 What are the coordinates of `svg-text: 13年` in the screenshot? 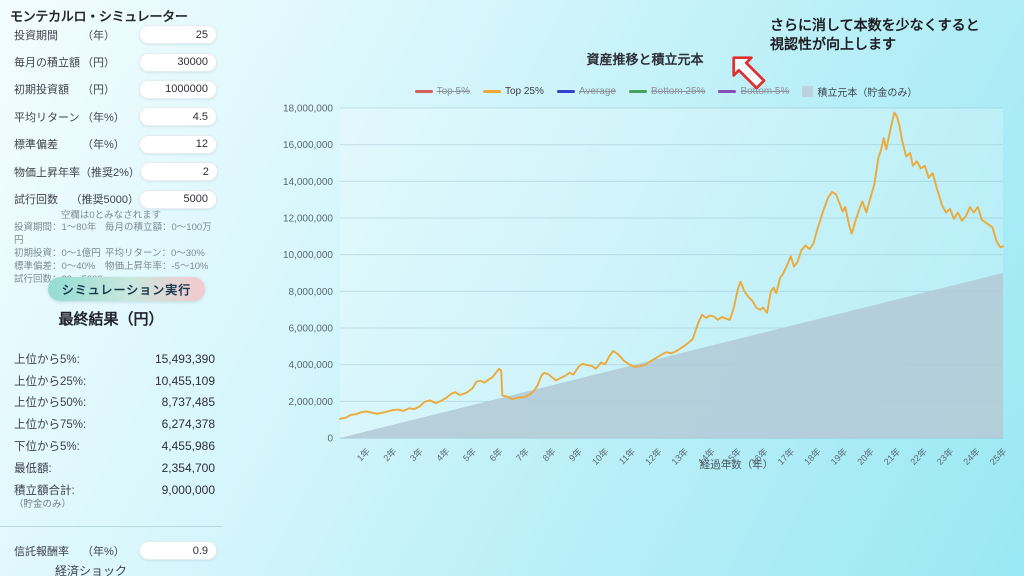 It's located at (679, 456).